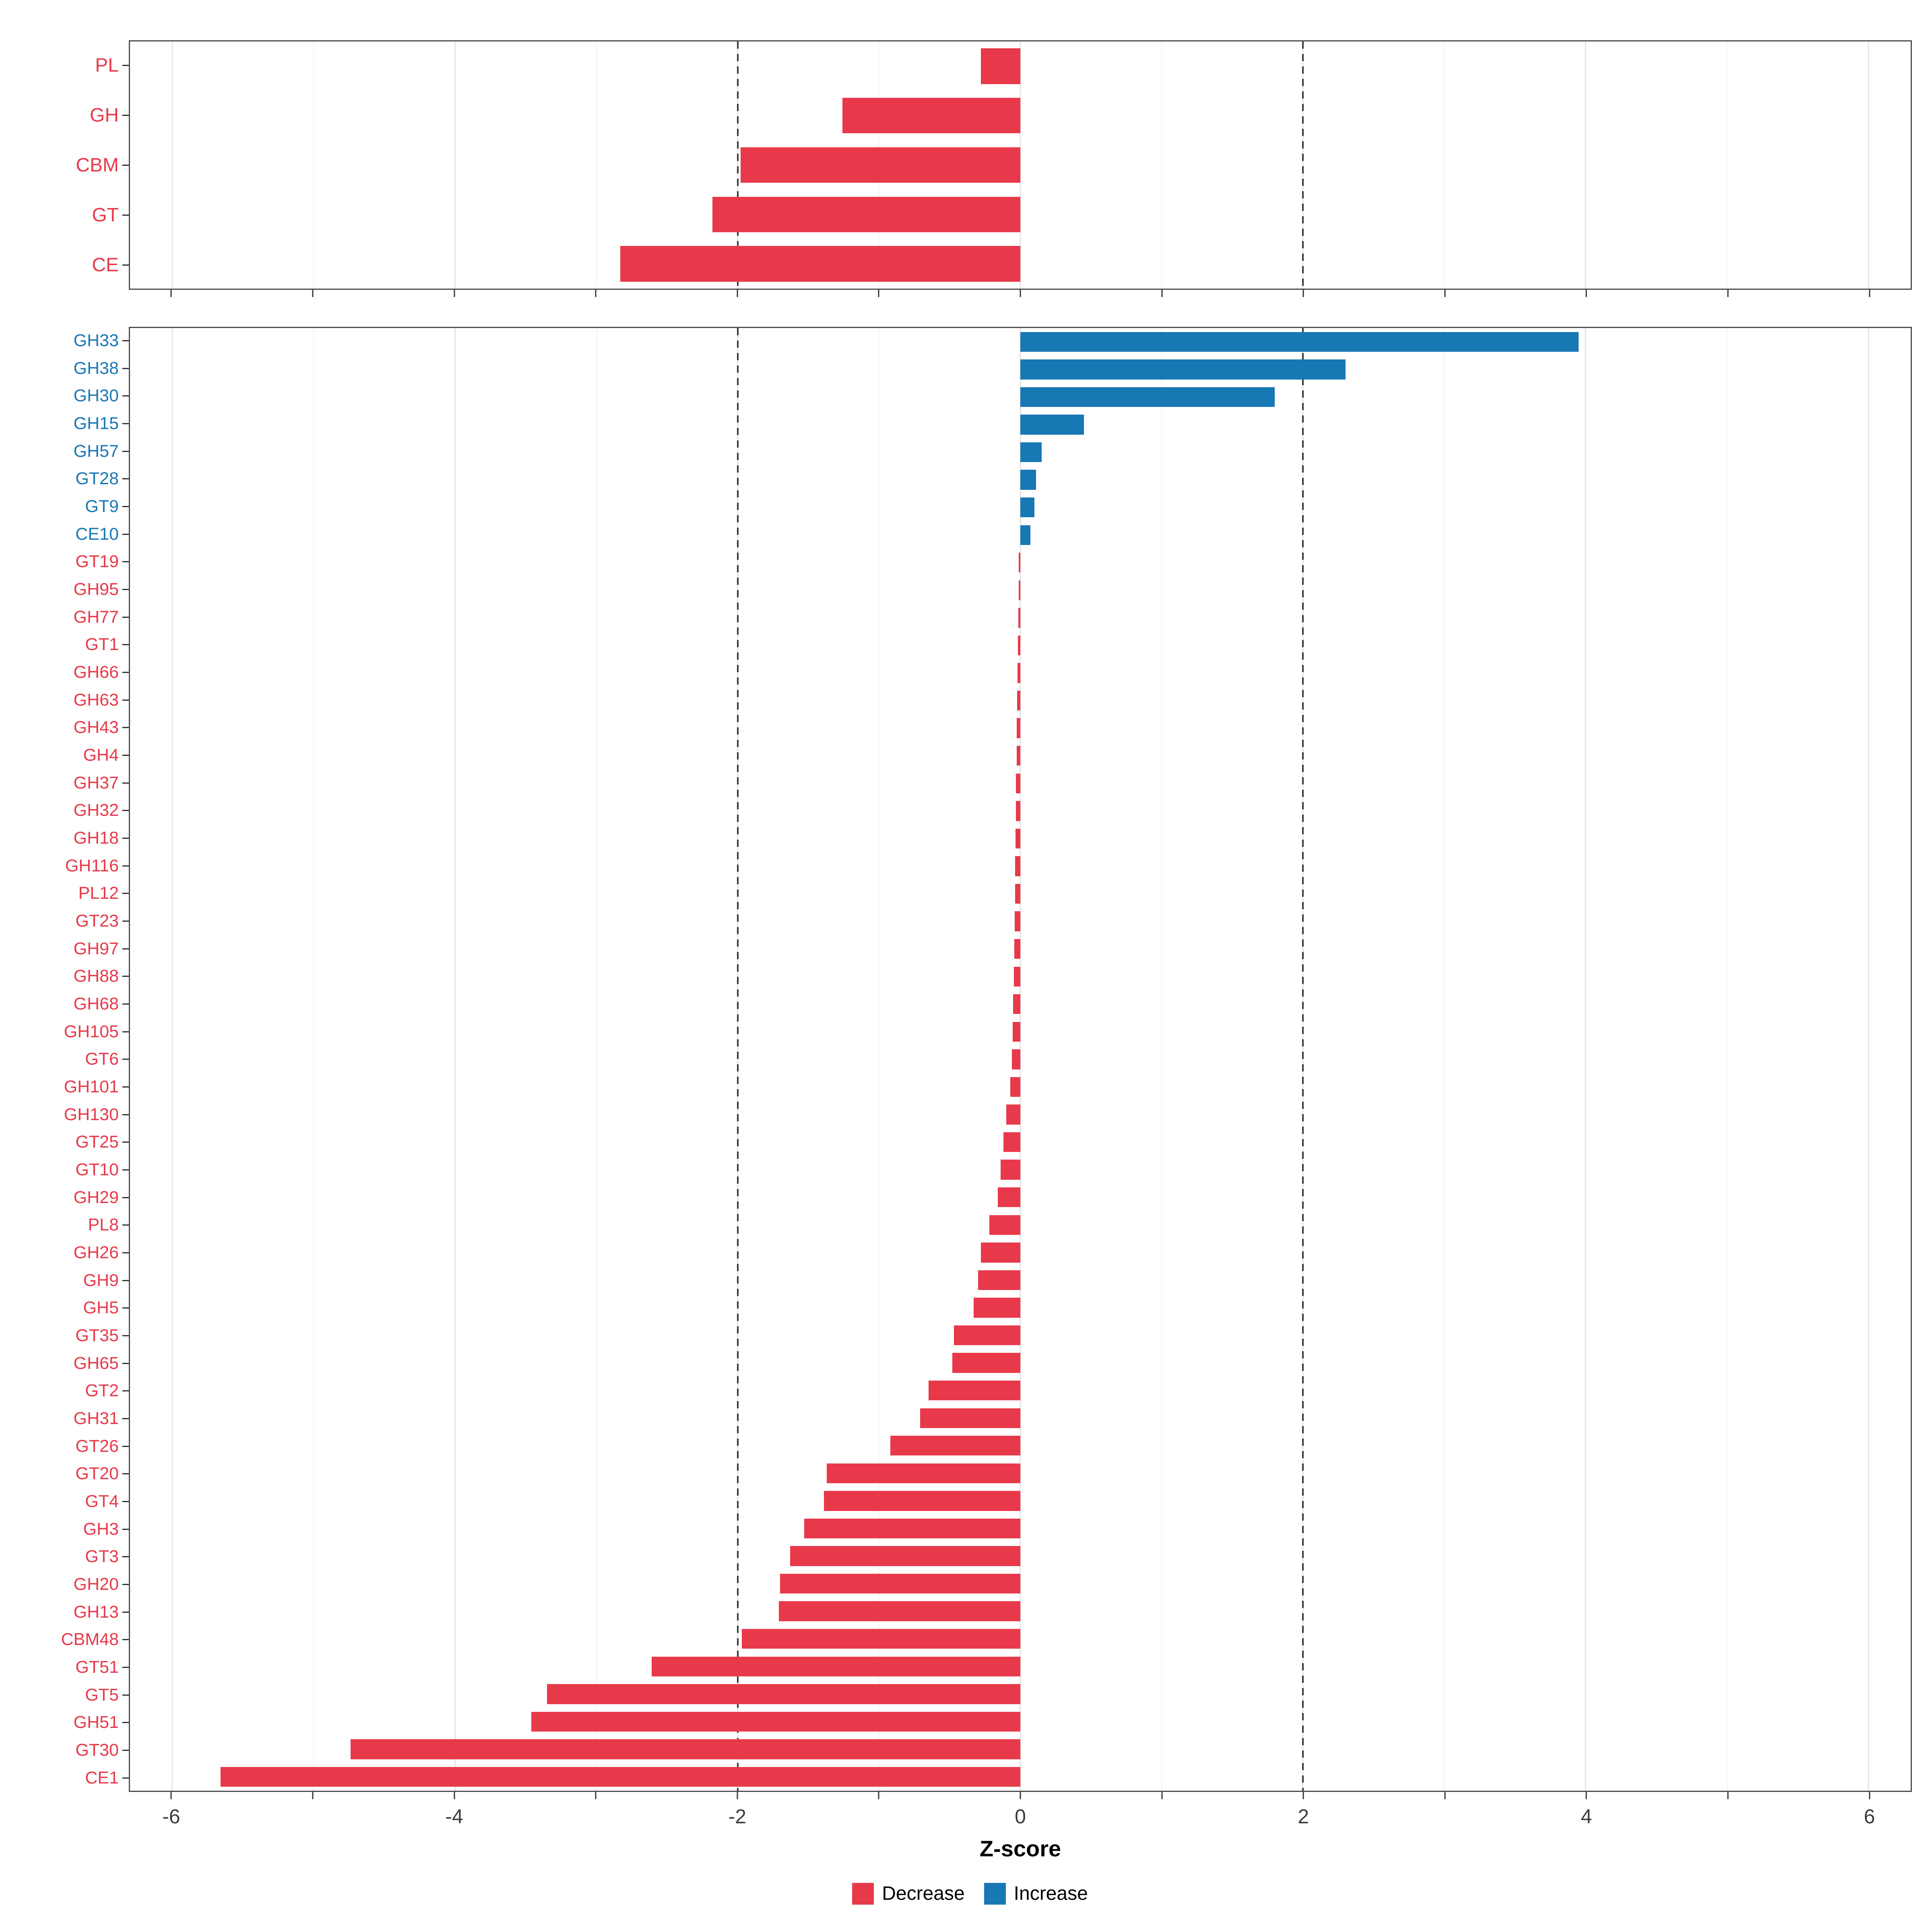 Image resolution: width=1932 pixels, height=1932 pixels. What do you see at coordinates (78, 644) in the screenshot?
I see `row-label-GT1: GT1` at bounding box center [78, 644].